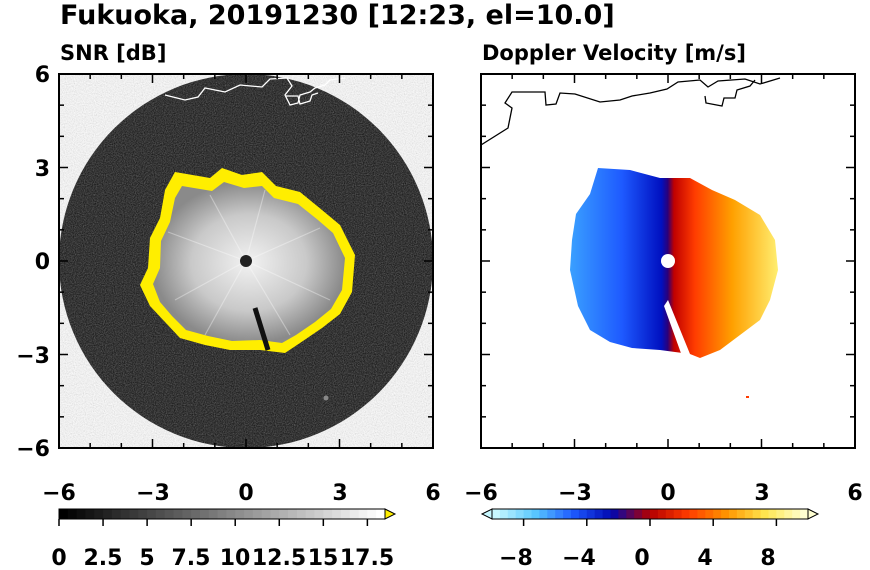 The height and width of the screenshot is (570, 870). What do you see at coordinates (650, 522) in the screenshot?
I see `velocity-colorbar-ticks` at bounding box center [650, 522].